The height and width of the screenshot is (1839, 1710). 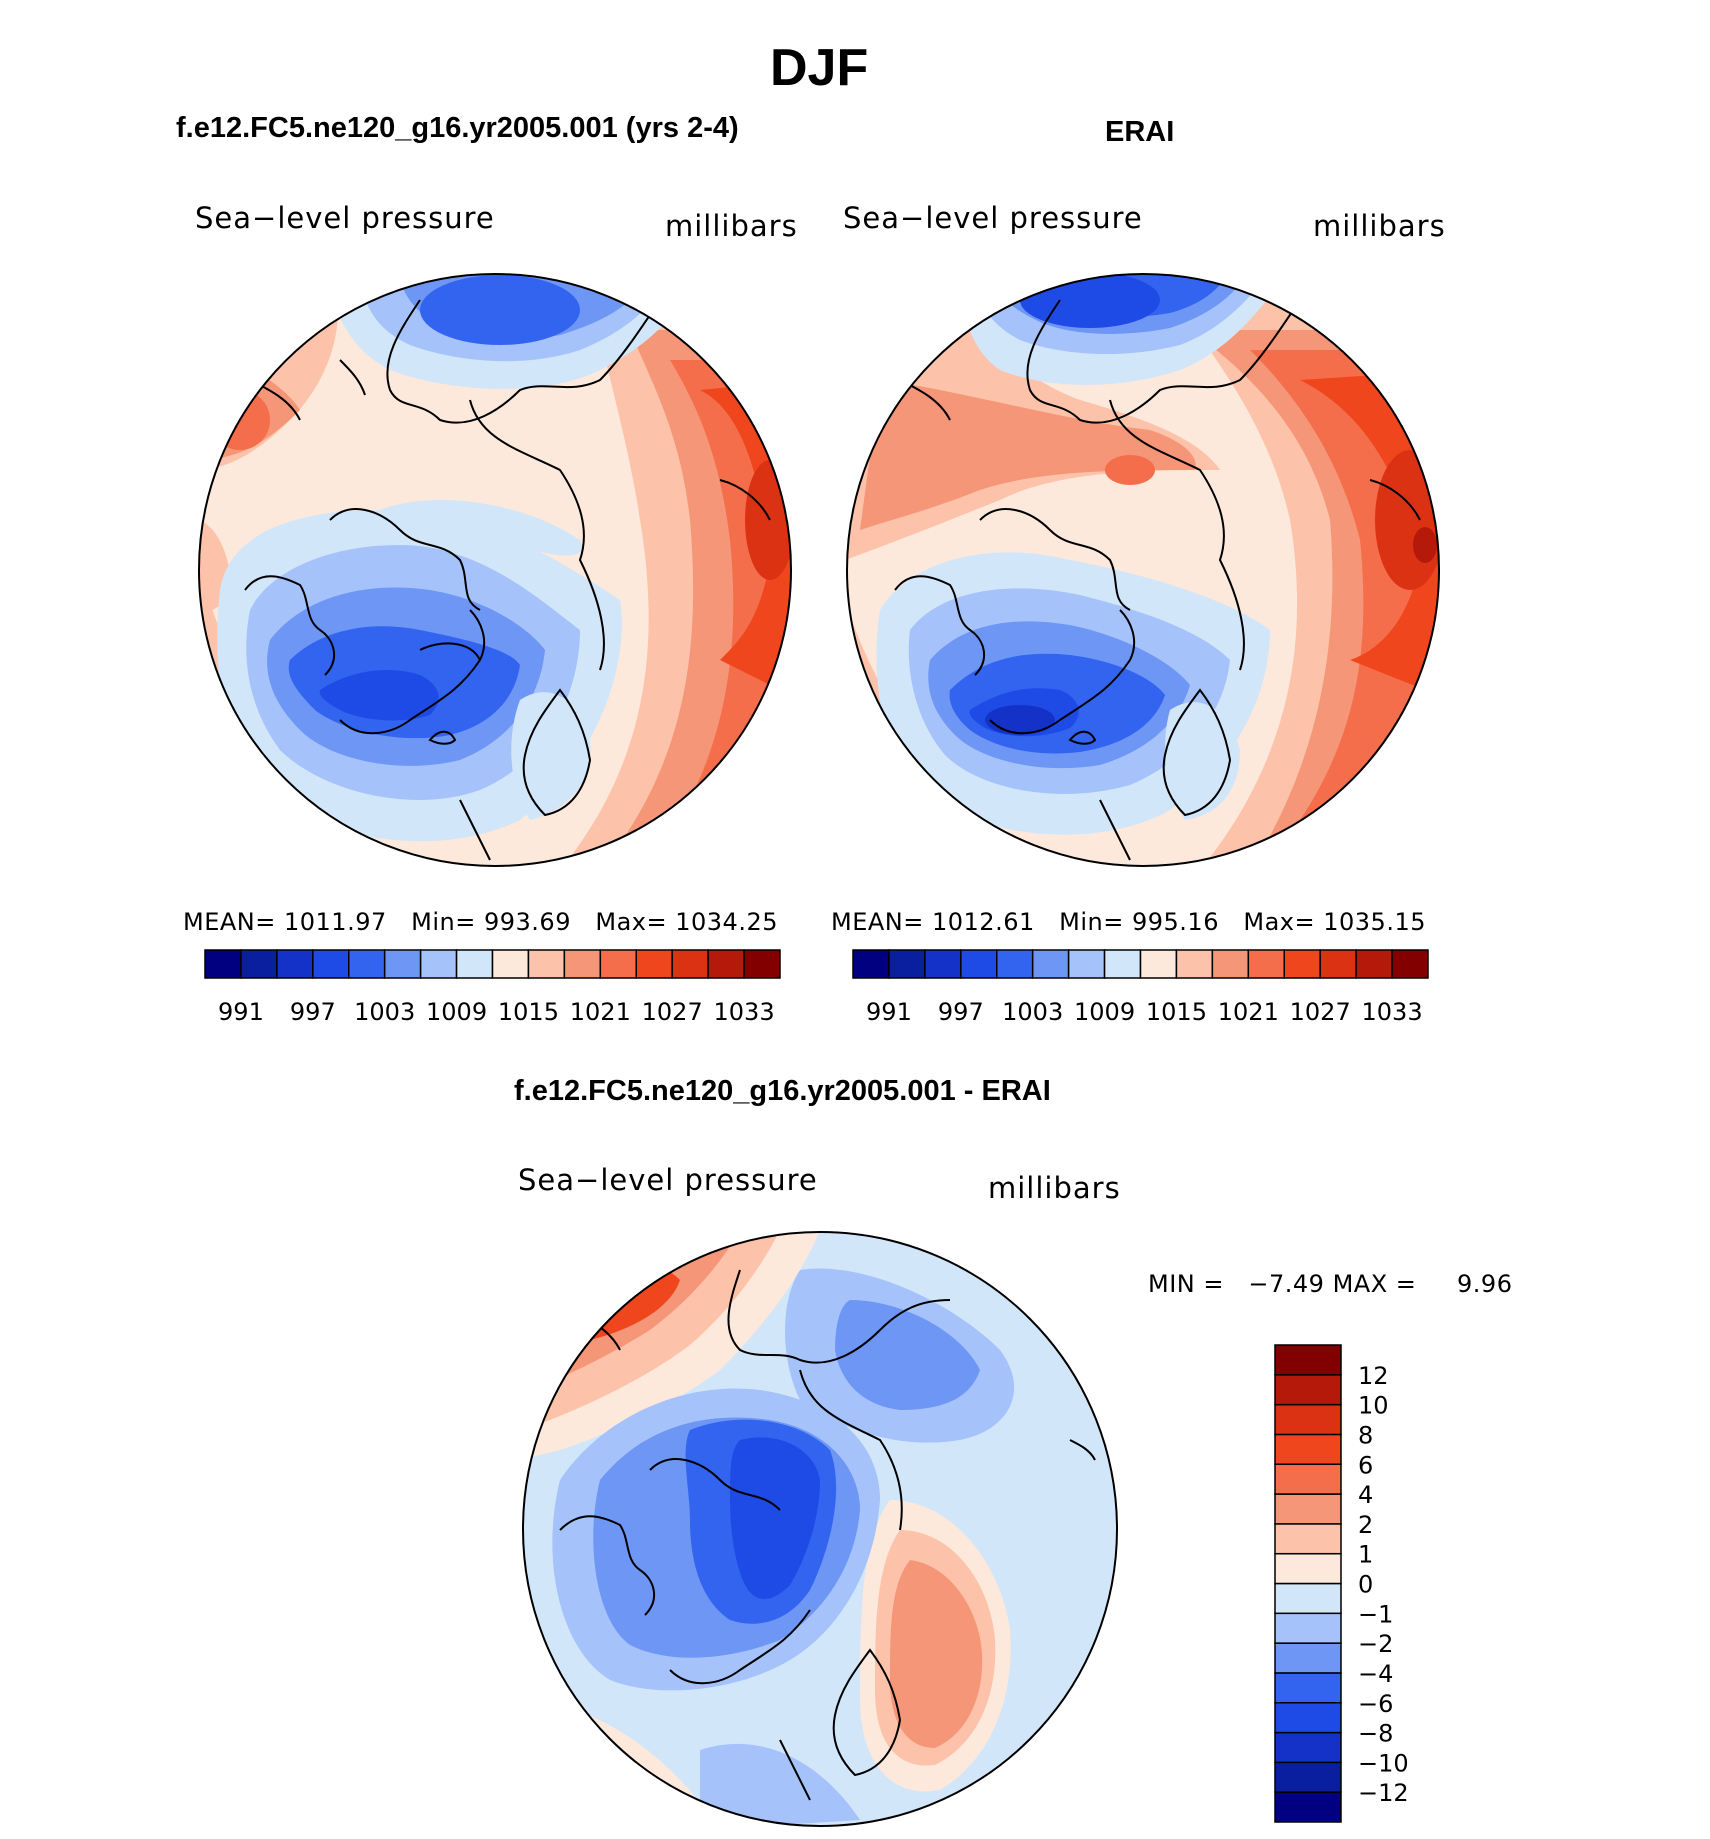 What do you see at coordinates (600, 1012) in the screenshot?
I see `panel-1-colorbar-tick-label: 1021` at bounding box center [600, 1012].